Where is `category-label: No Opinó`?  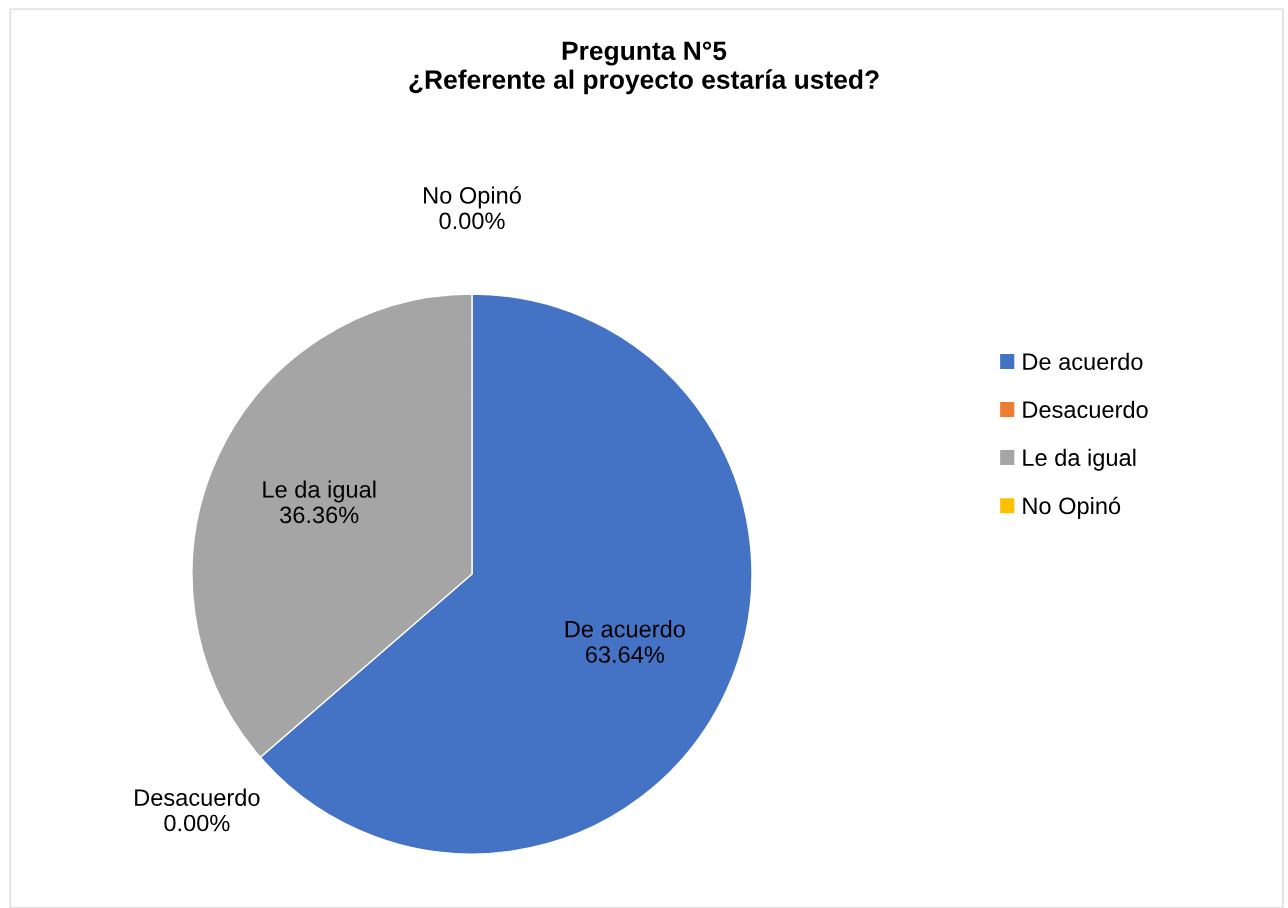 category-label: No Opinó is located at coordinates (472, 197).